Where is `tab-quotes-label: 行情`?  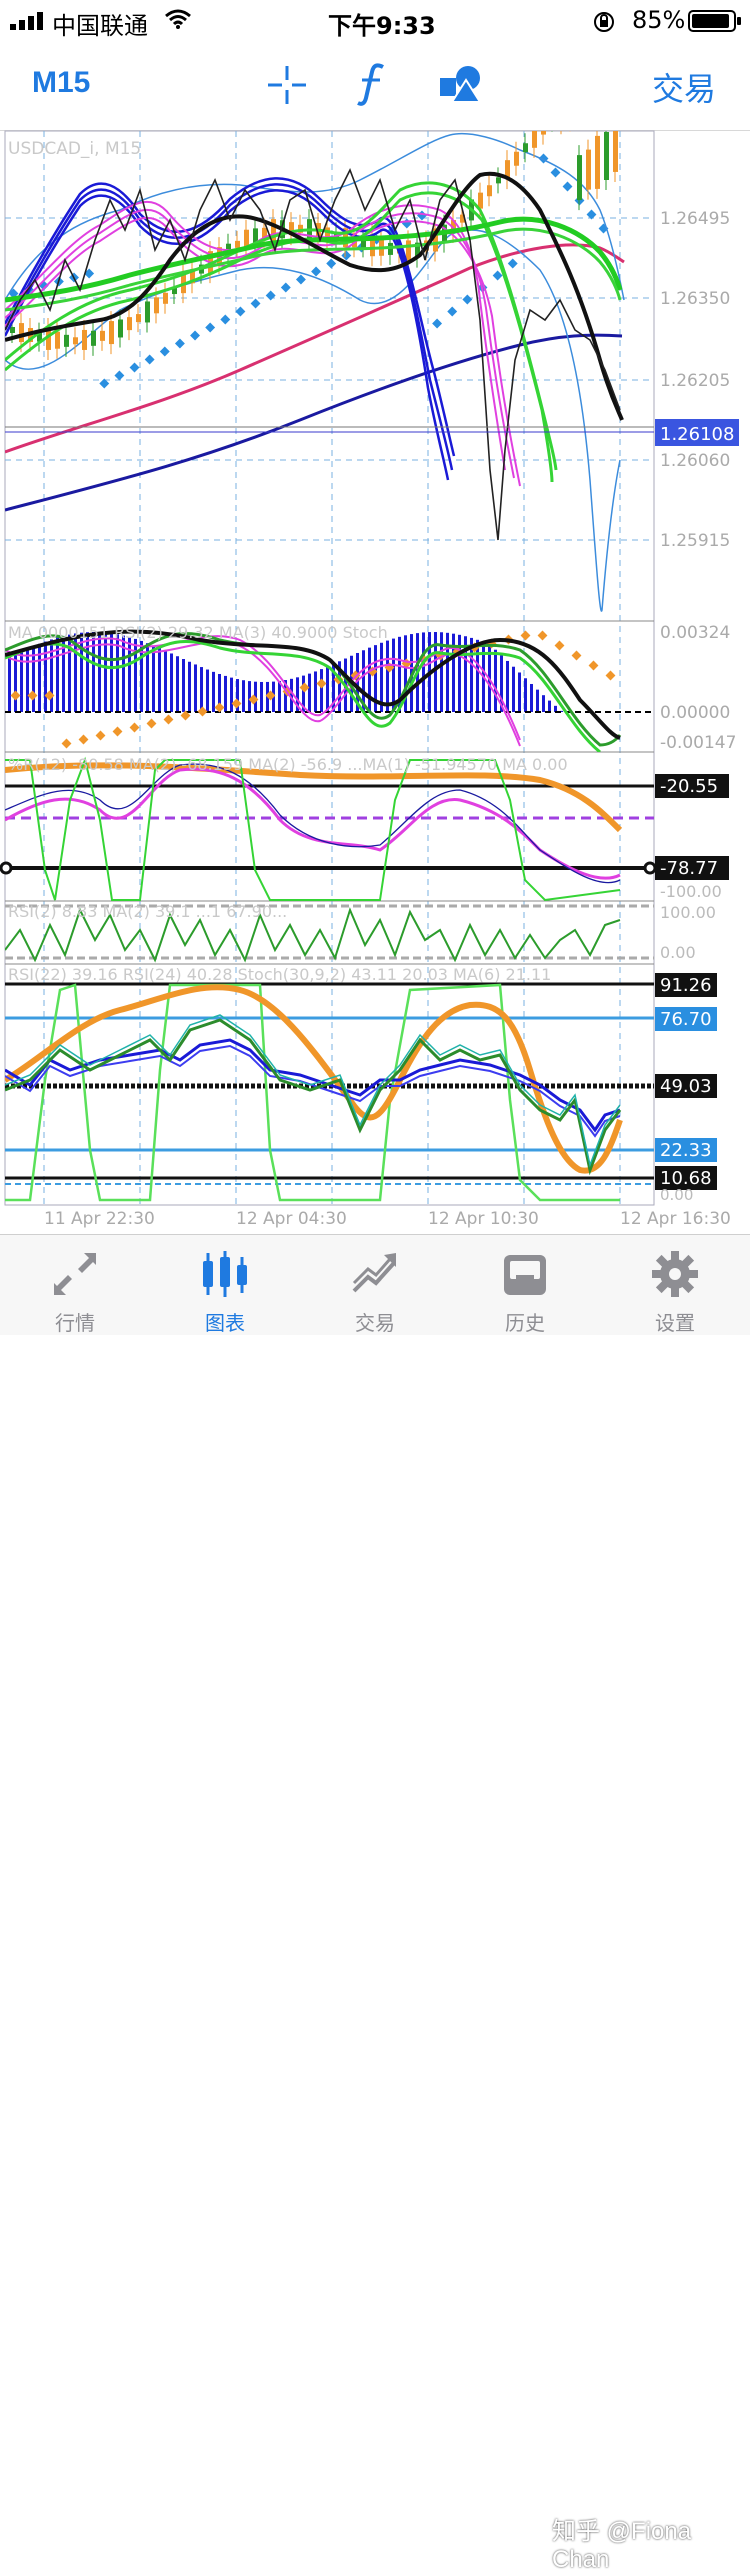 tab-quotes-label: 行情 is located at coordinates (75, 1323).